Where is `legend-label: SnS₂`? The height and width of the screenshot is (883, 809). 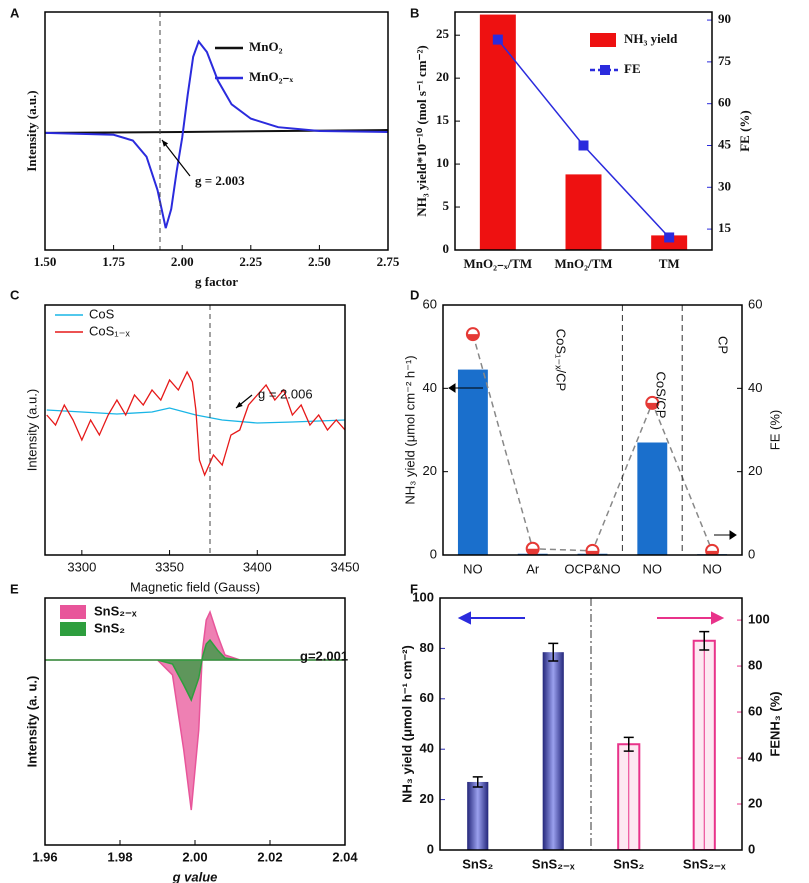
legend-label: SnS₂ is located at coordinates (109, 627).